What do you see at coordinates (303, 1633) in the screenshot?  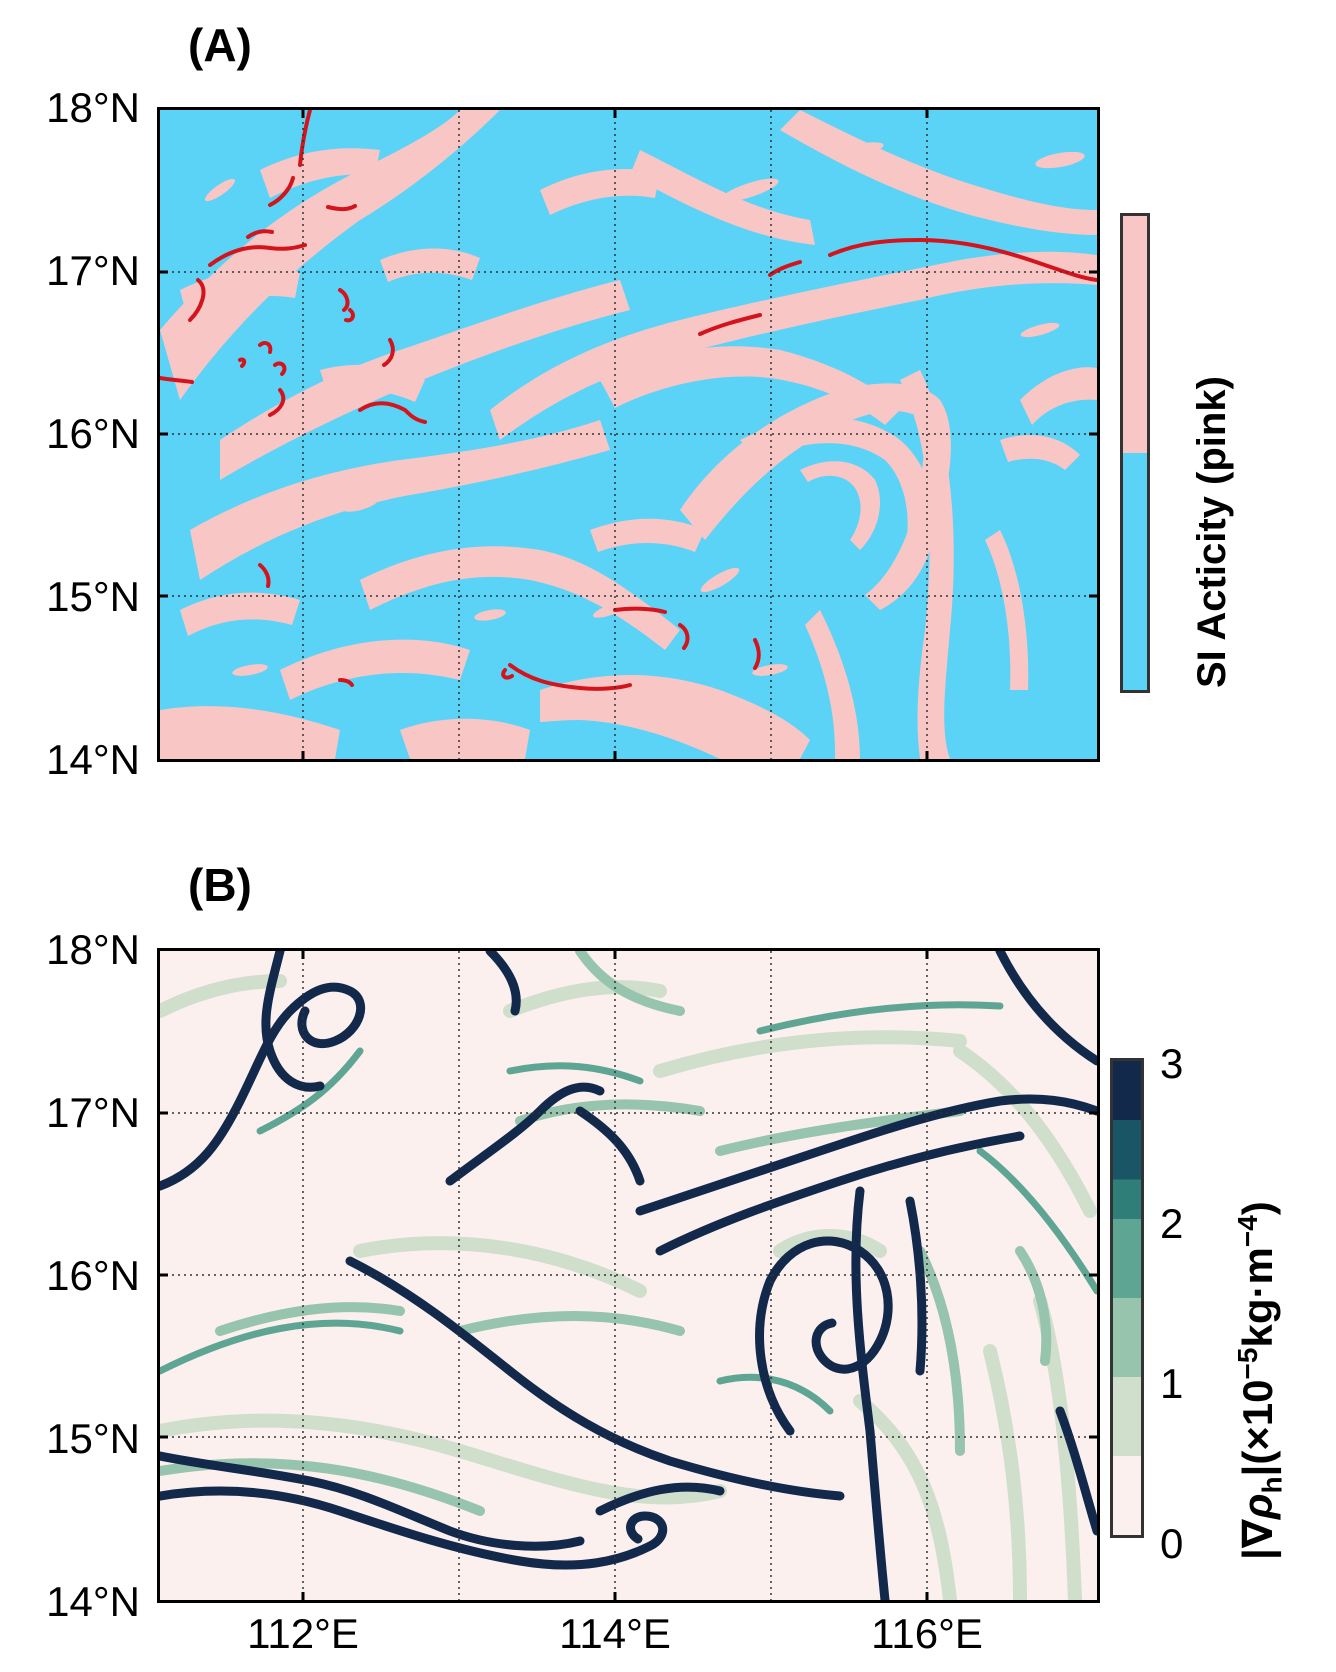 I see `lon-label-112: 112°E` at bounding box center [303, 1633].